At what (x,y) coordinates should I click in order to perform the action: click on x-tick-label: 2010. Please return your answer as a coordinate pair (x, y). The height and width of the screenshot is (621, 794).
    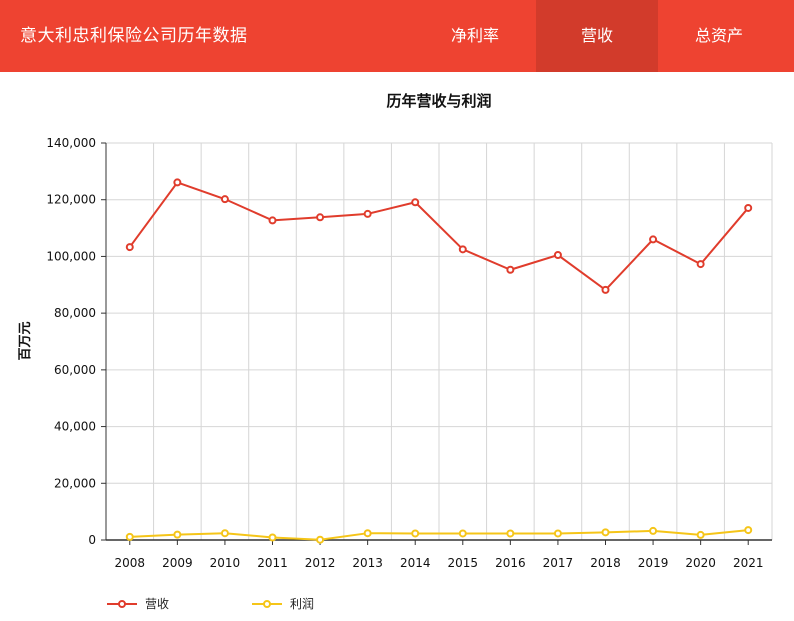
    Looking at the image, I should click on (225, 563).